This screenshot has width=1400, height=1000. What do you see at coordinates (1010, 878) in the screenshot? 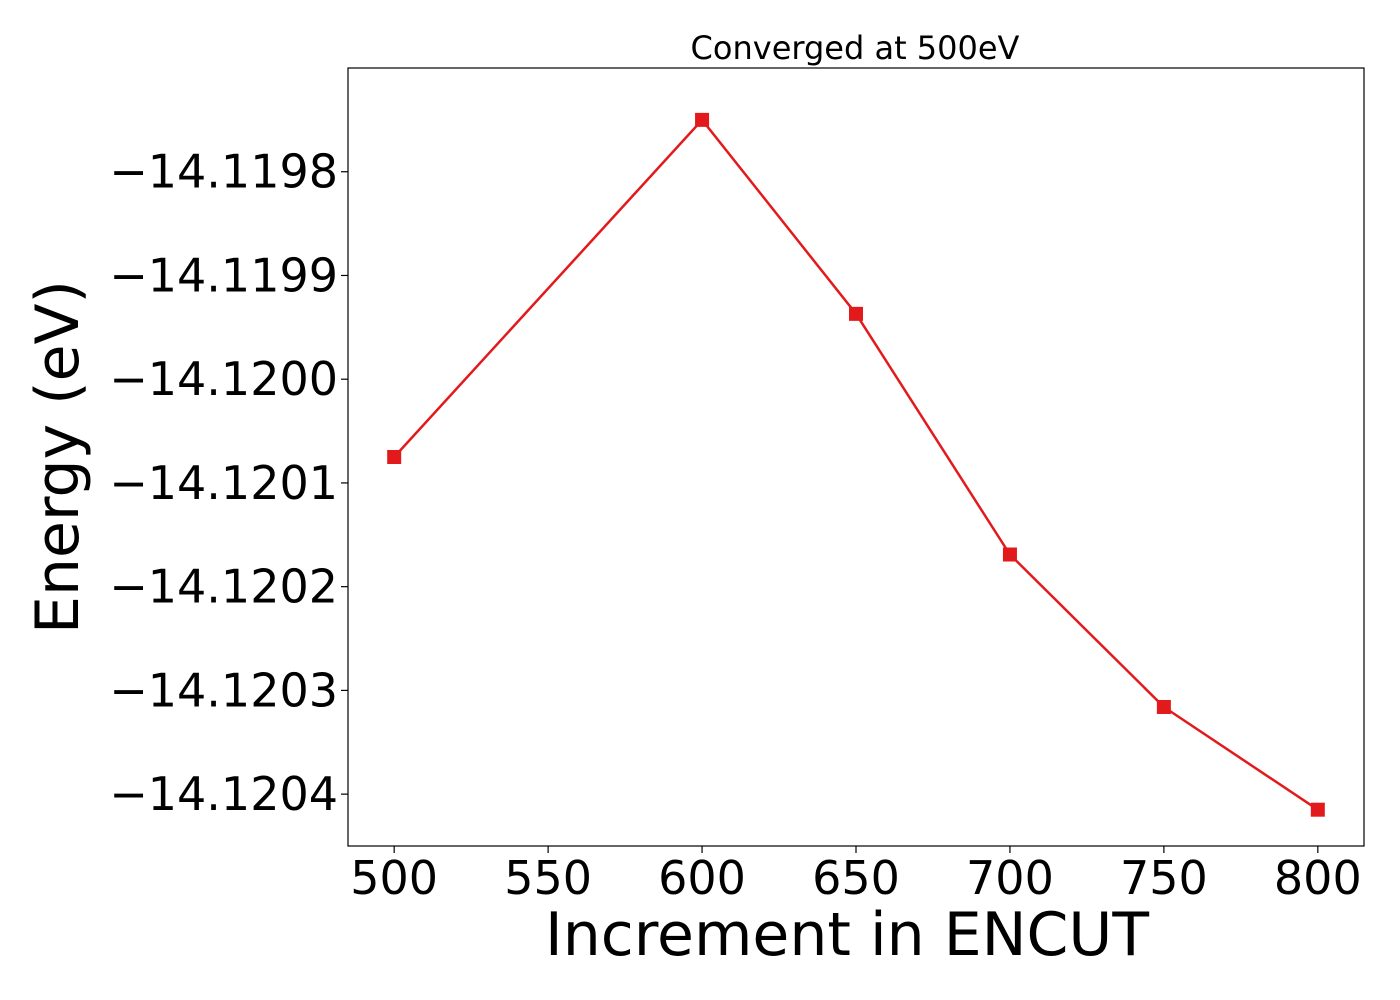
I see `x-tick-label: 700` at bounding box center [1010, 878].